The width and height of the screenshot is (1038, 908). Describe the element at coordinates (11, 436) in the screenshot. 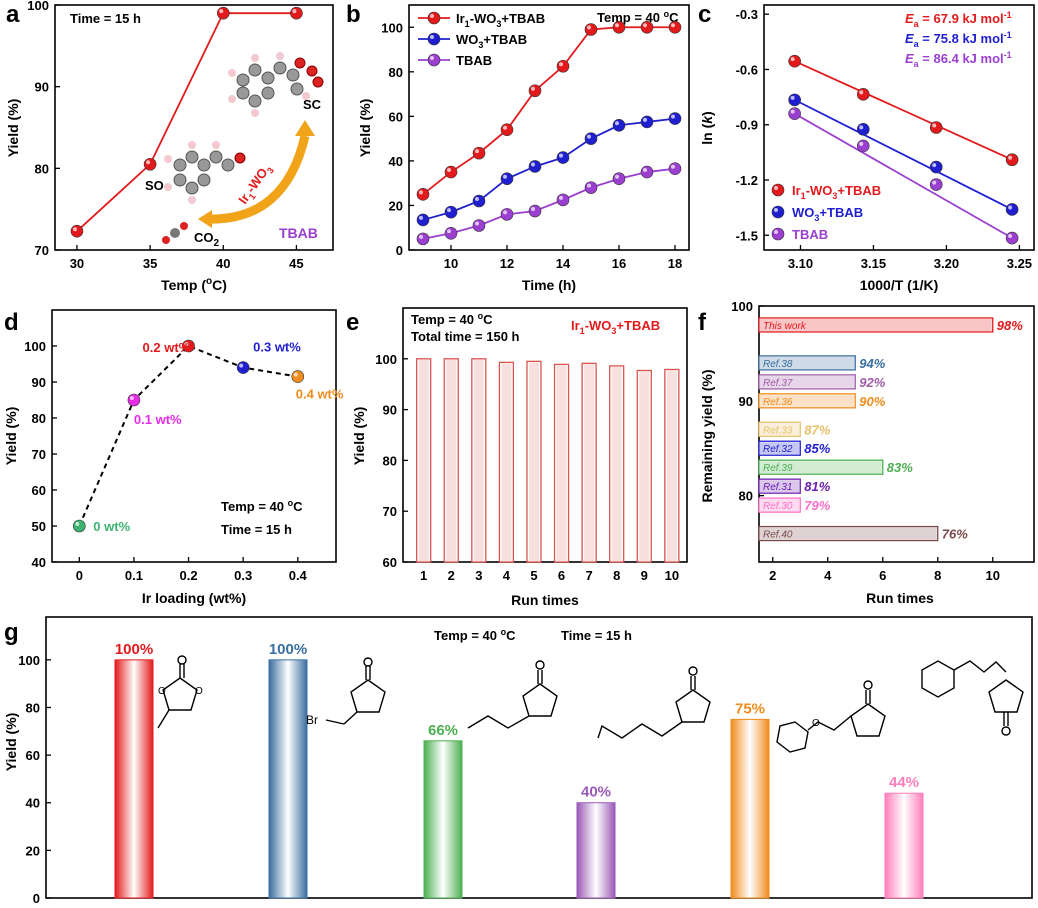

I see `y-axis-label-d: Yield (%)` at that location.